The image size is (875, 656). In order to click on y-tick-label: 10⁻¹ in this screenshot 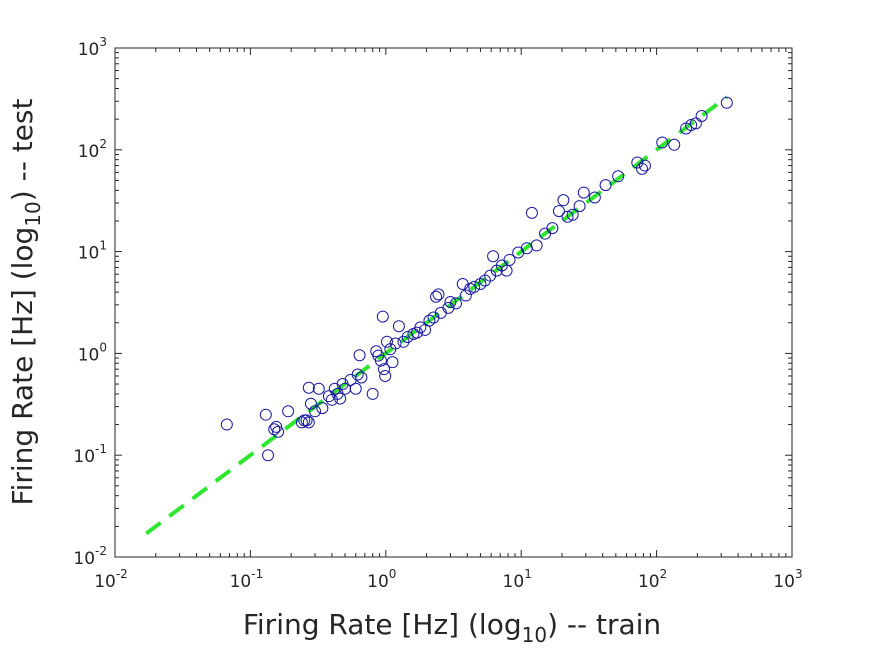, I will do `click(90, 454)`.